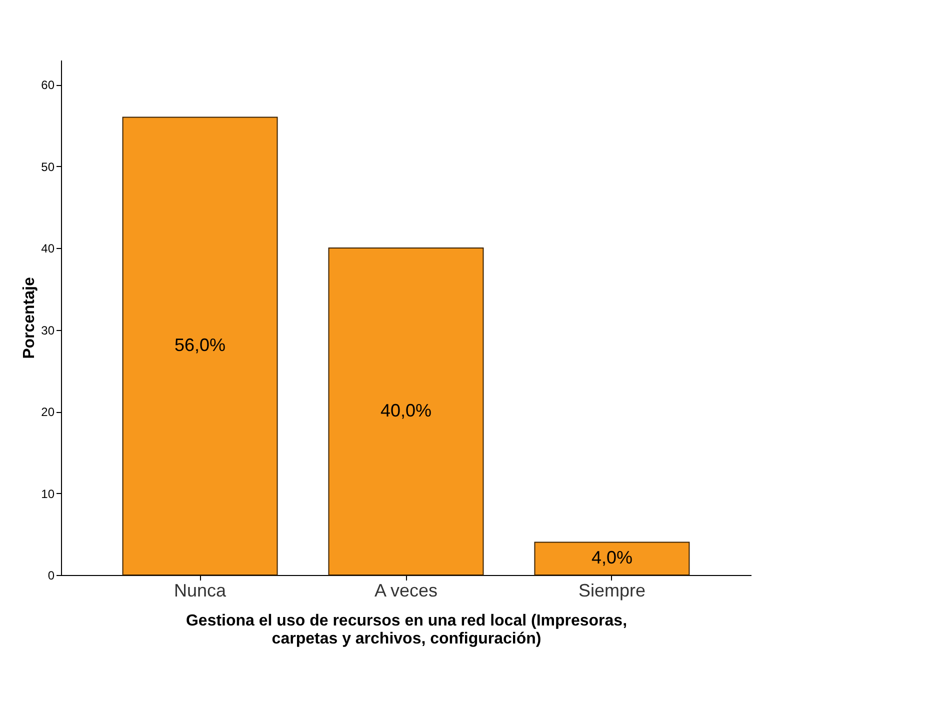  Describe the element at coordinates (612, 590) in the screenshot. I see `x-tick-label: Siempre` at that location.